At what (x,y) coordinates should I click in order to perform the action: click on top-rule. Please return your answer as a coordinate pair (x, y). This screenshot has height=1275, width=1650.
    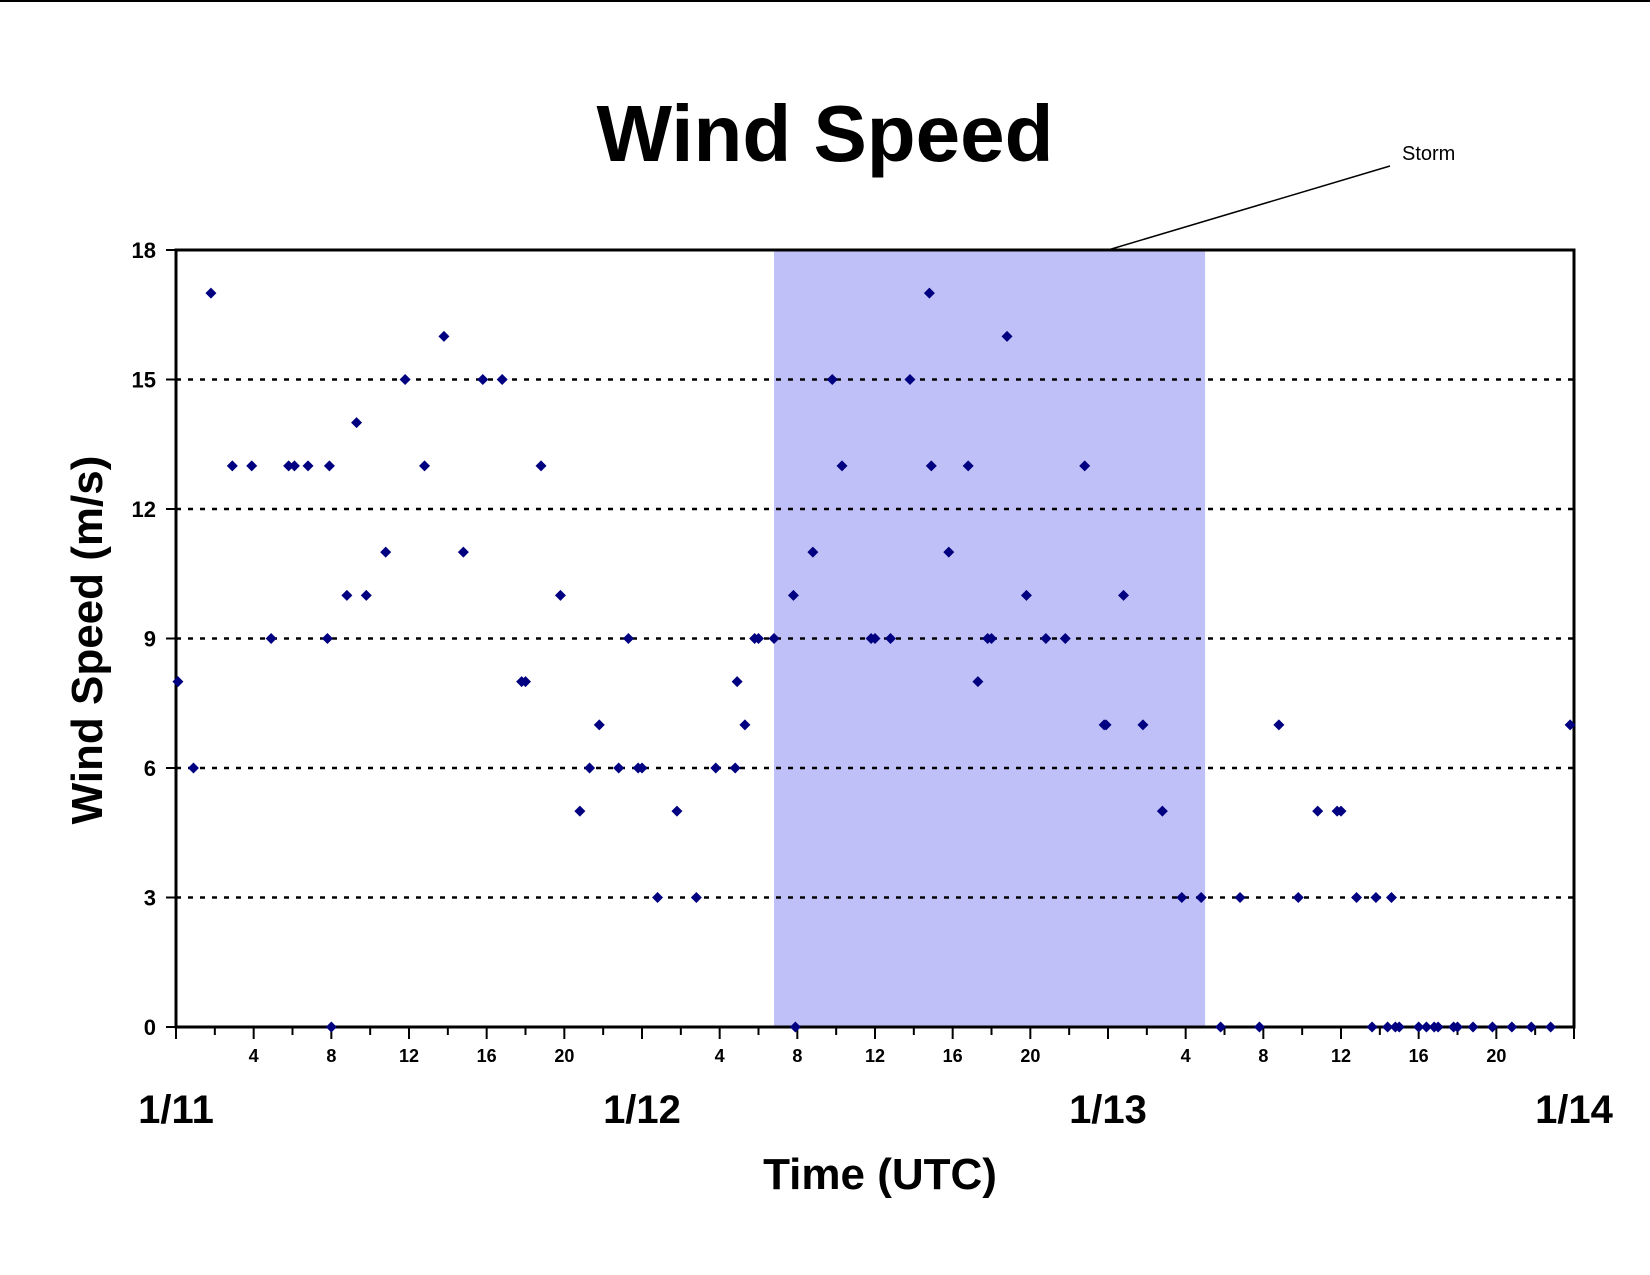
    Looking at the image, I should click on (825, 1).